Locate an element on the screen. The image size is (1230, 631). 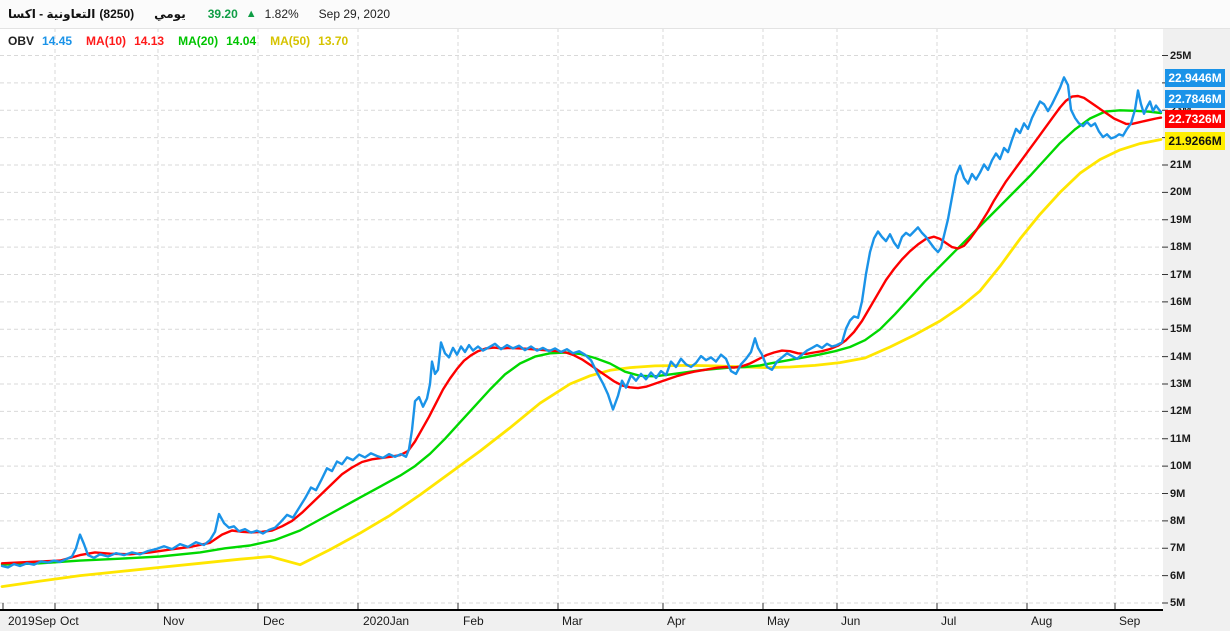
symbol-code: (8250) is located at coordinates (117, 14).